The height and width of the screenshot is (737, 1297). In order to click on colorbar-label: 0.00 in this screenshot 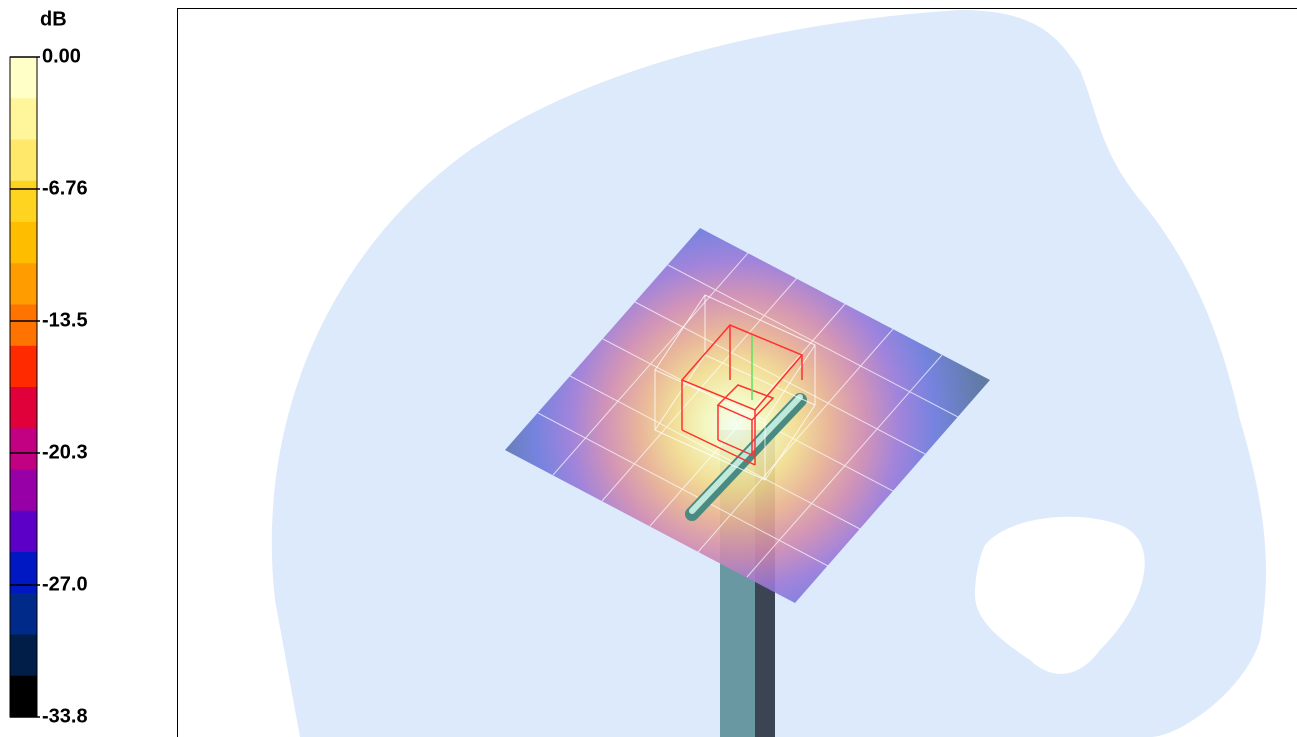, I will do `click(61, 56)`.